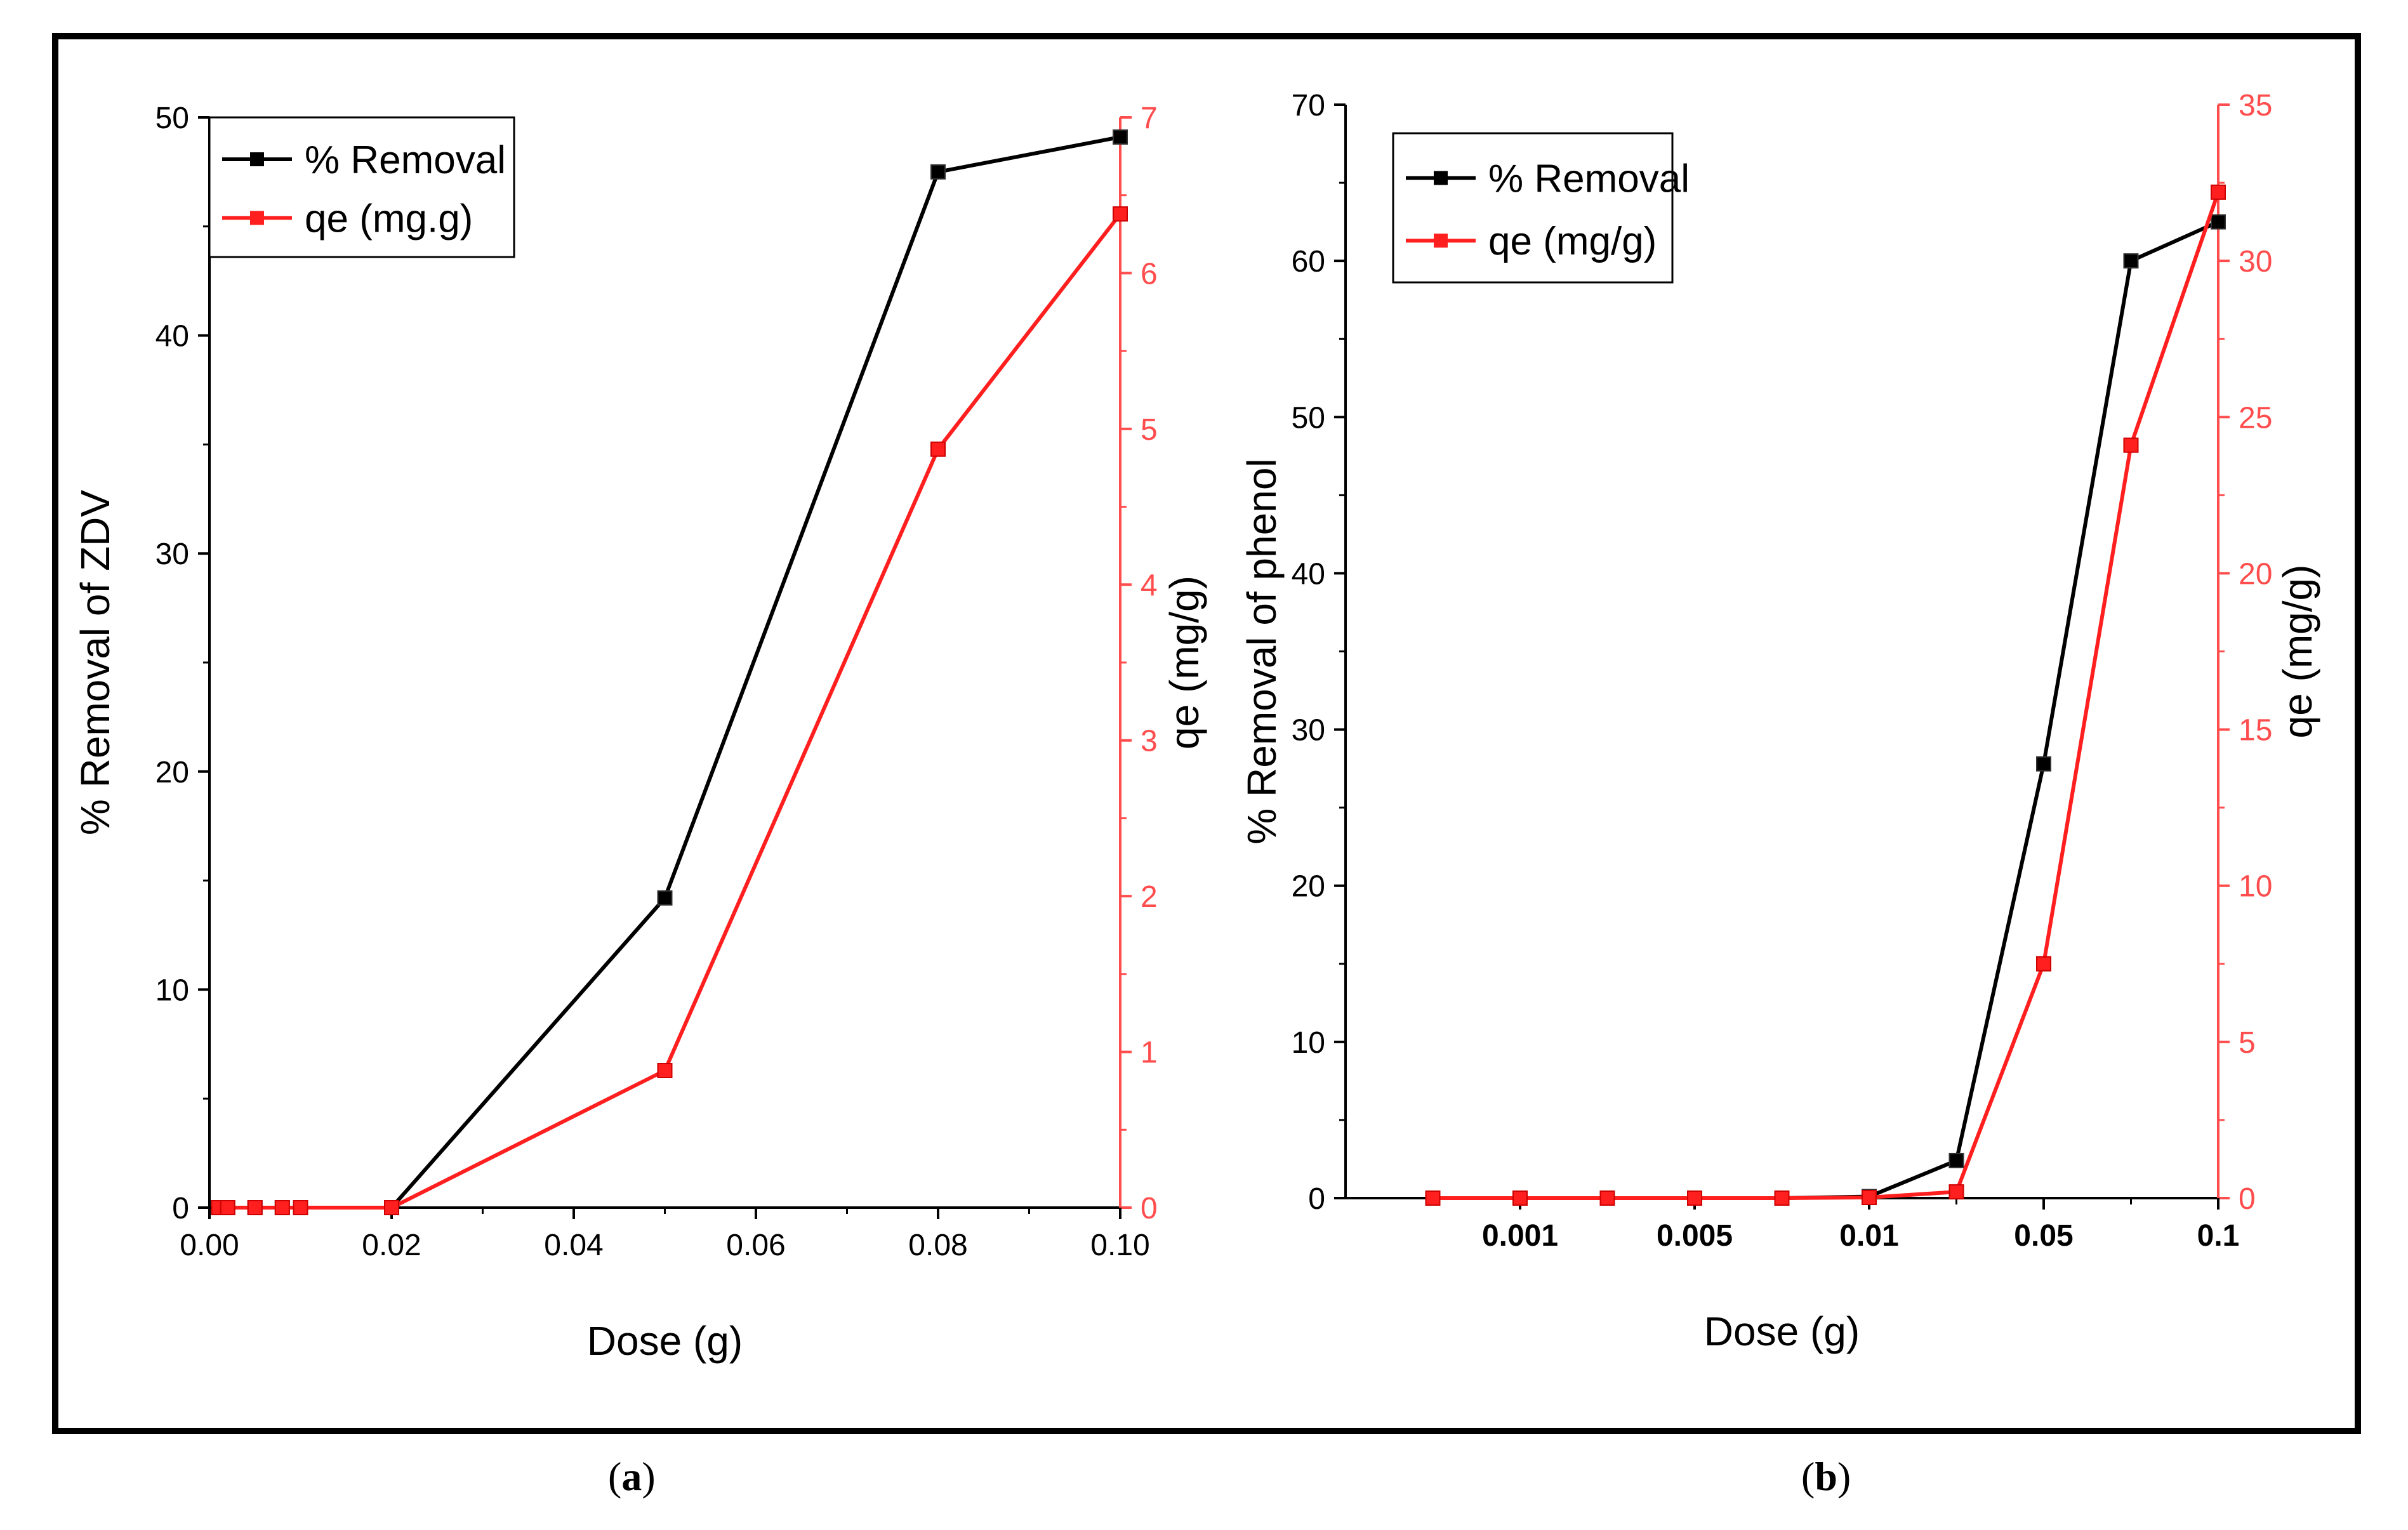 This screenshot has width=2408, height=1530. What do you see at coordinates (209, 1245) in the screenshot?
I see `x-tick-label: 0.00` at bounding box center [209, 1245].